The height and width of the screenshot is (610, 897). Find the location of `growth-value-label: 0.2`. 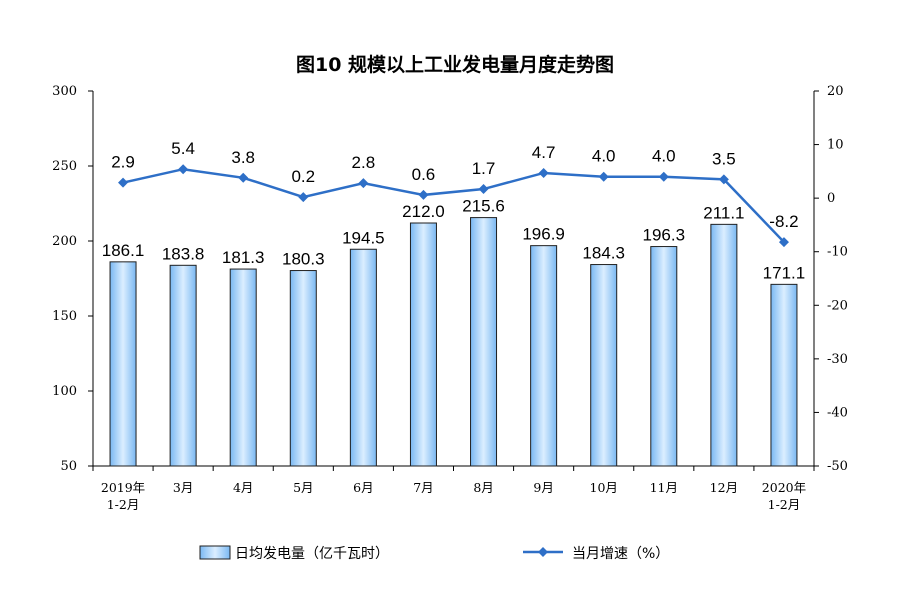

growth-value-label: 0.2 is located at coordinates (303, 176).